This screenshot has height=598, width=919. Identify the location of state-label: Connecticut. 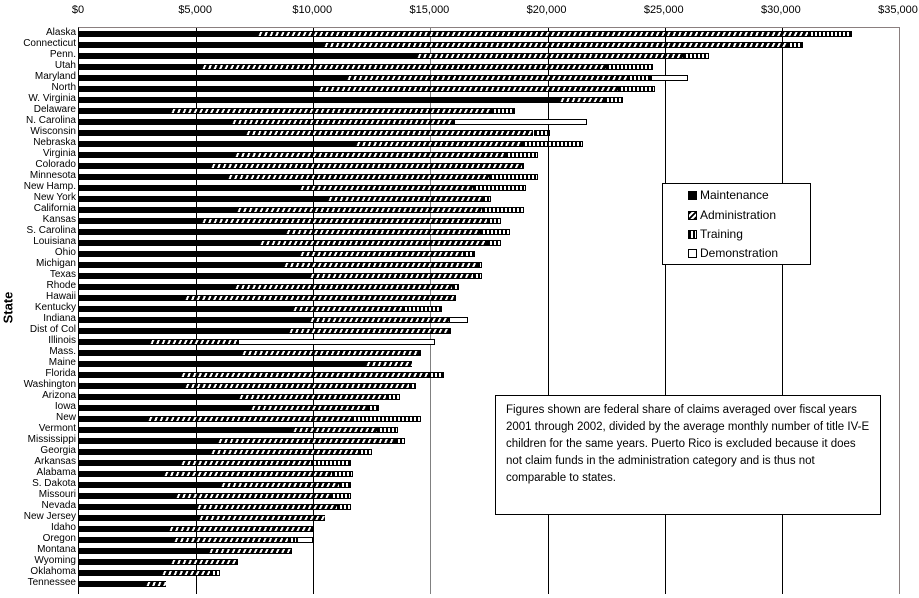
(49, 43).